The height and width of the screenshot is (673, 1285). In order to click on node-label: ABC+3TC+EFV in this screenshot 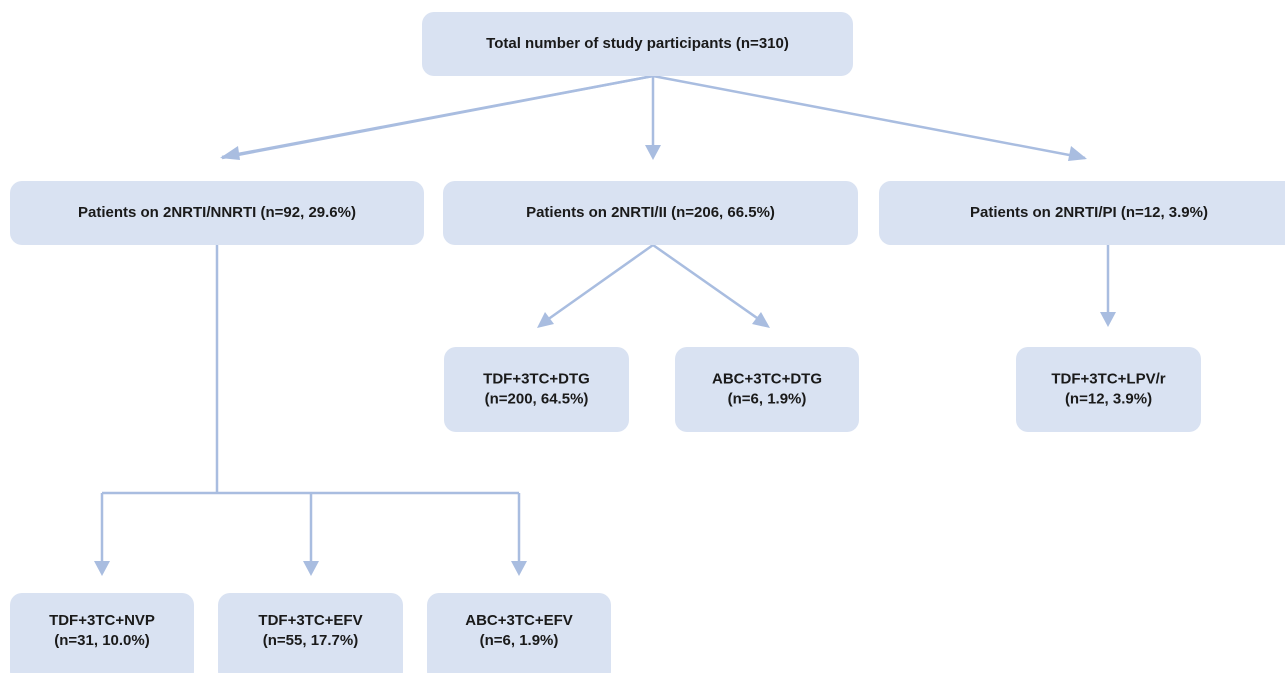, I will do `click(519, 620)`.